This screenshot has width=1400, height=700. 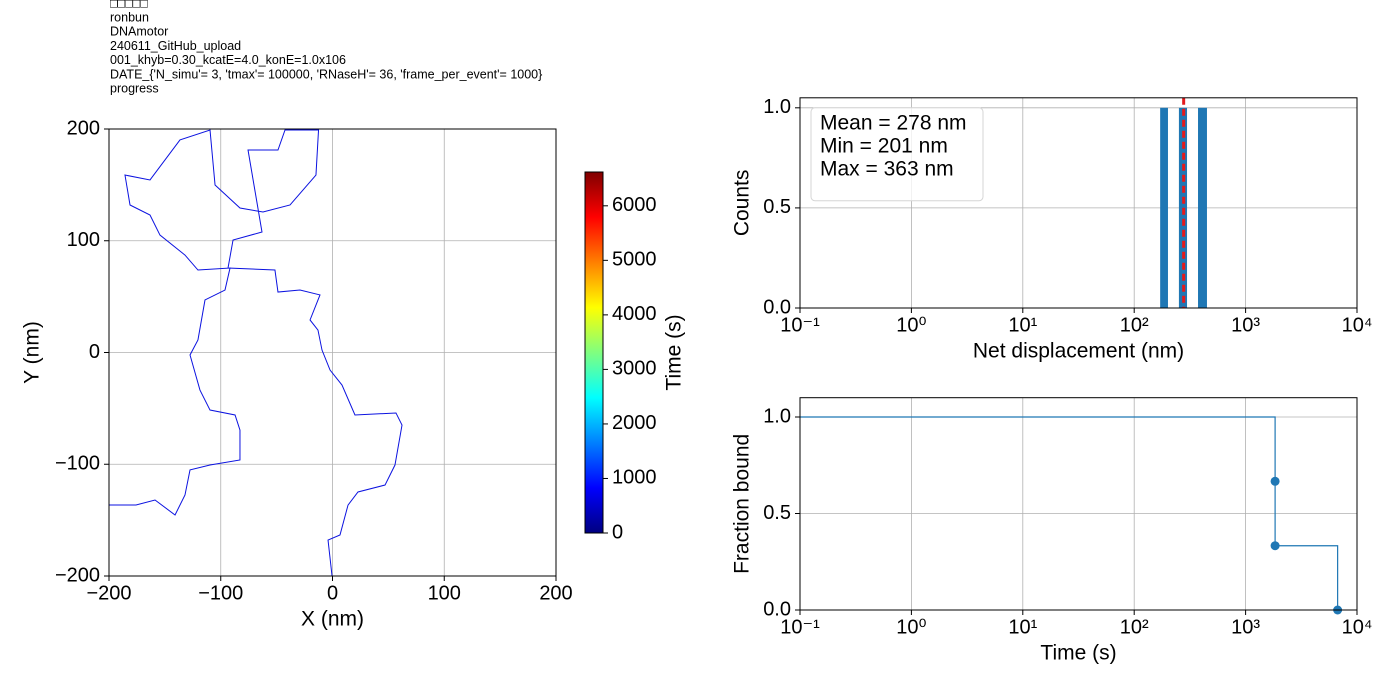 I want to click on annotation-box, so click(x=897, y=154).